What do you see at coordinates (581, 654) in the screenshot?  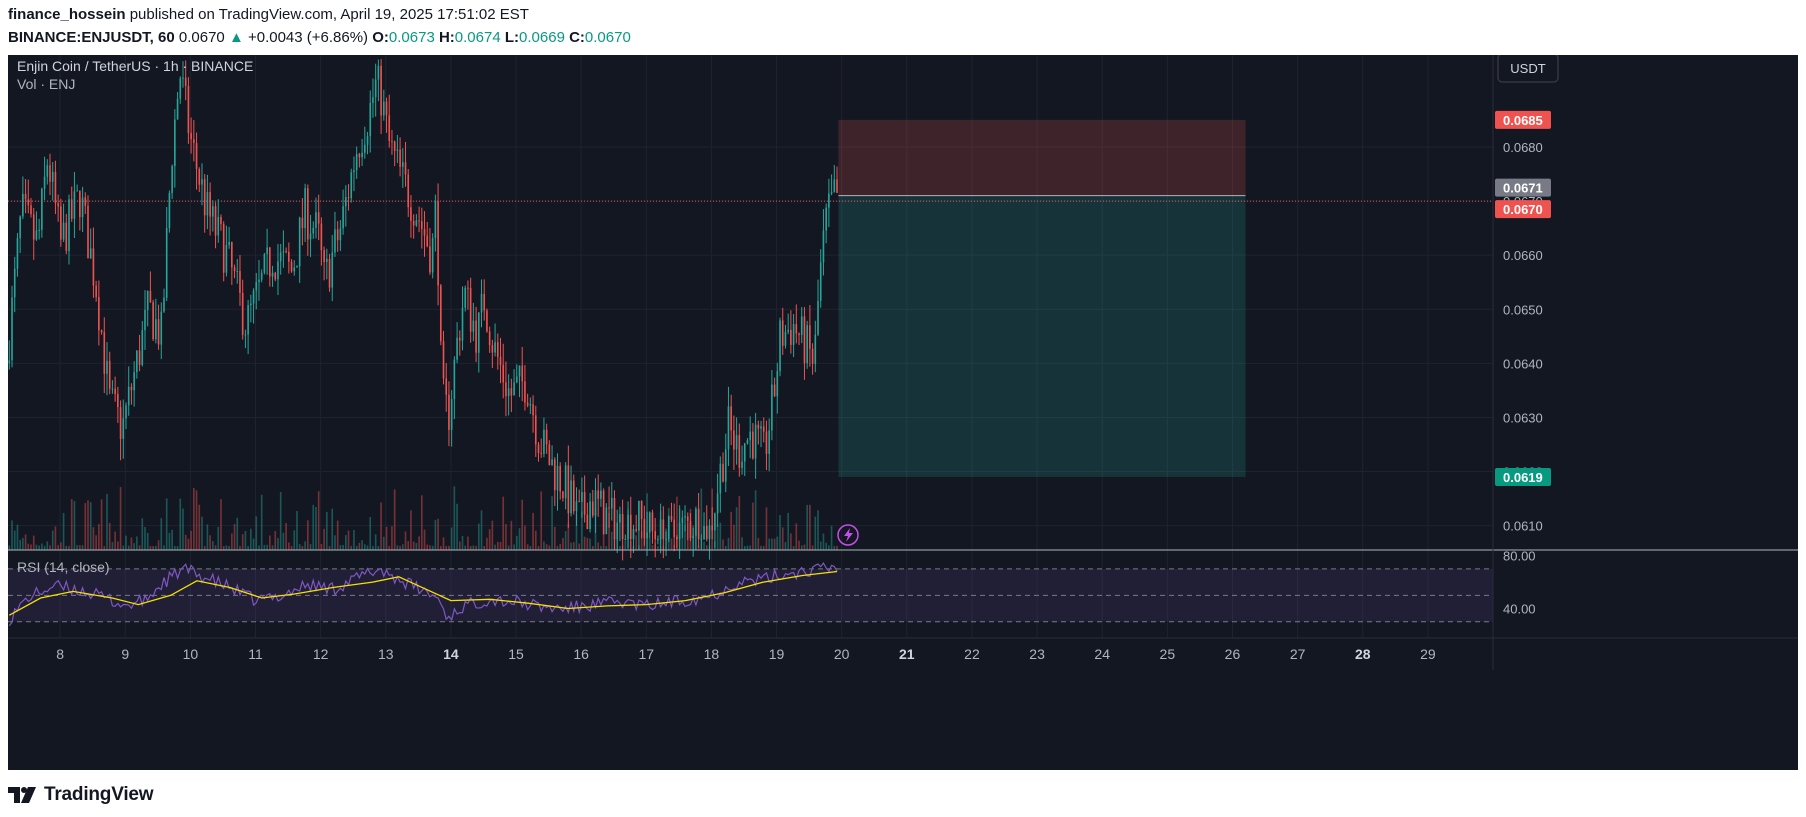 I see `time-tick-label: 16` at bounding box center [581, 654].